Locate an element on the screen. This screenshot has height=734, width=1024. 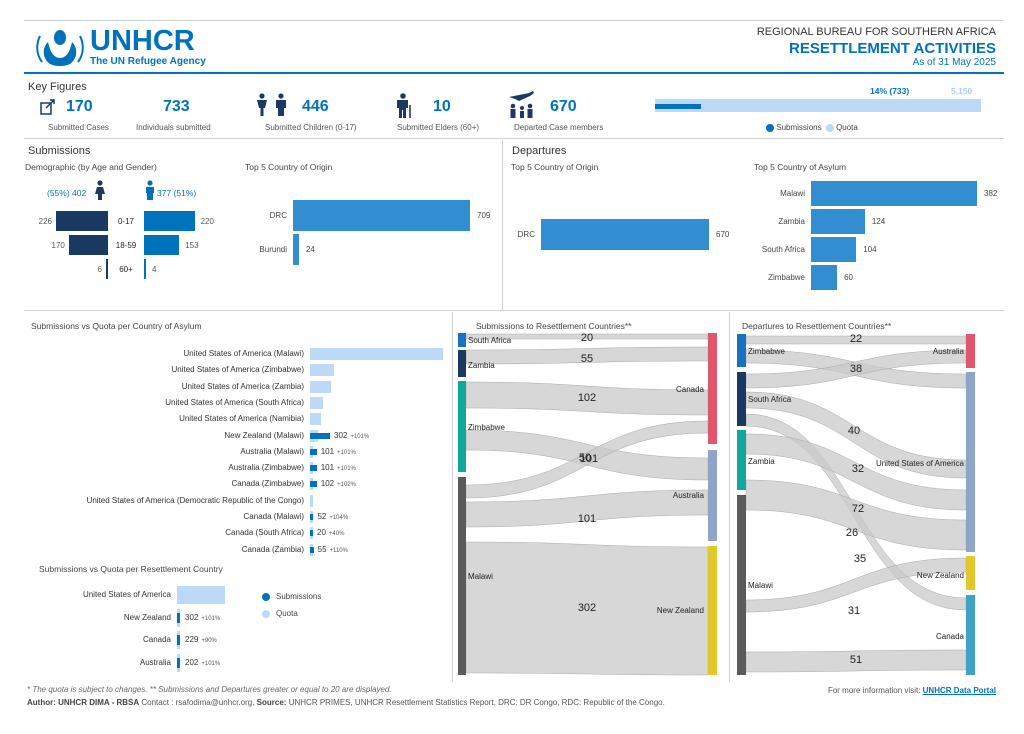
data-portal-link: UNHCR Data Portal is located at coordinates (959, 690).